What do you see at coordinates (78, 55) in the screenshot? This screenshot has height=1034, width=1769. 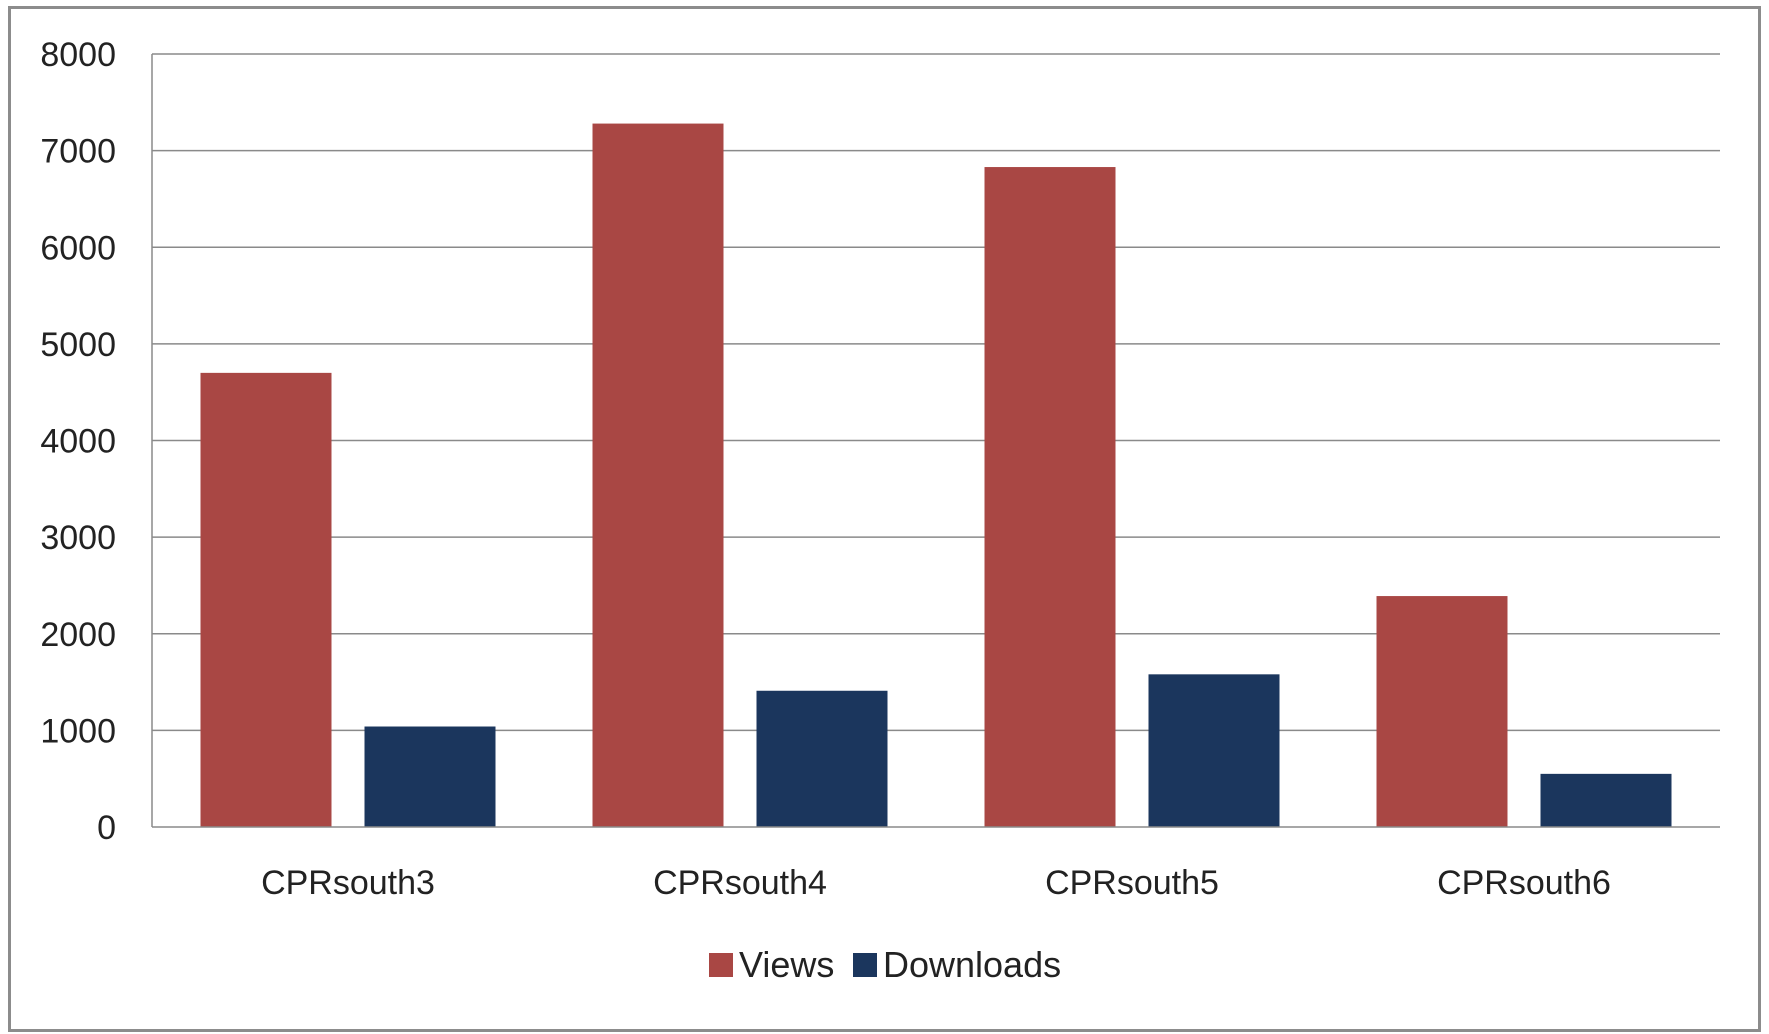 I see `y-tick-label: 8000` at bounding box center [78, 55].